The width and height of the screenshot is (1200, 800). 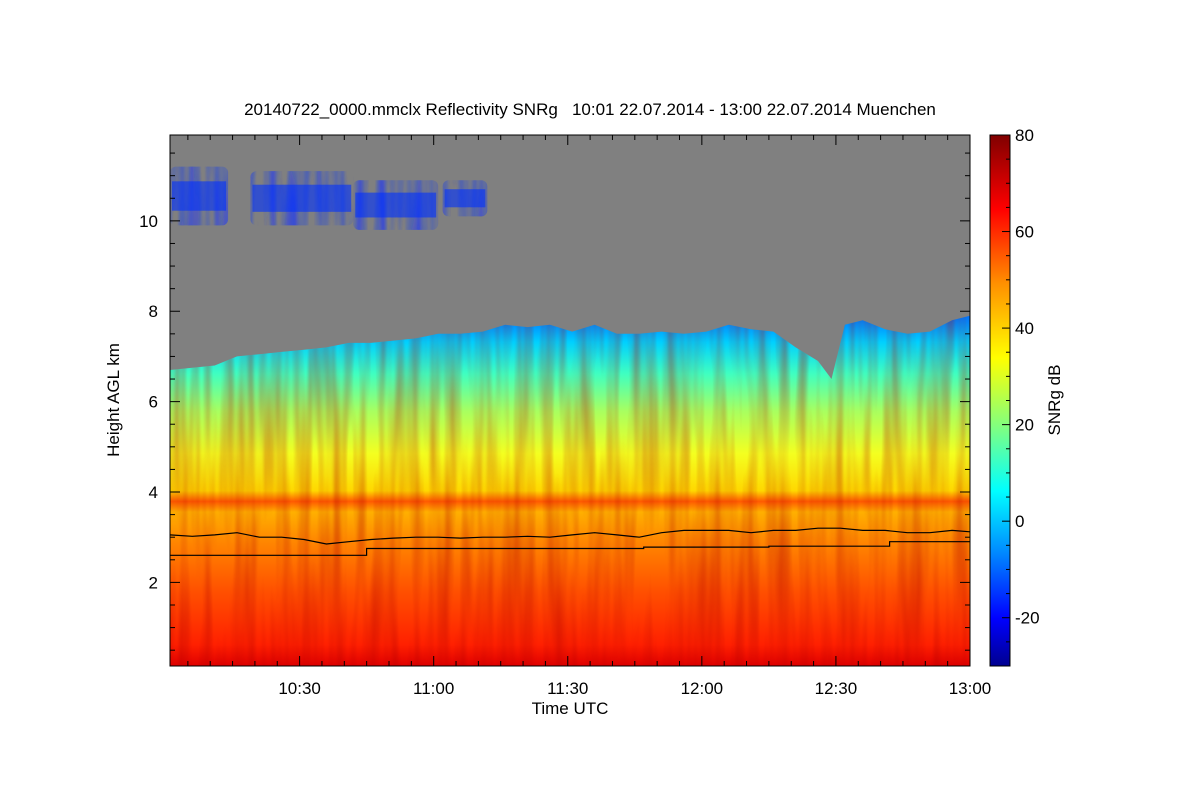 What do you see at coordinates (836, 688) in the screenshot?
I see `x-tick-label: 12:30` at bounding box center [836, 688].